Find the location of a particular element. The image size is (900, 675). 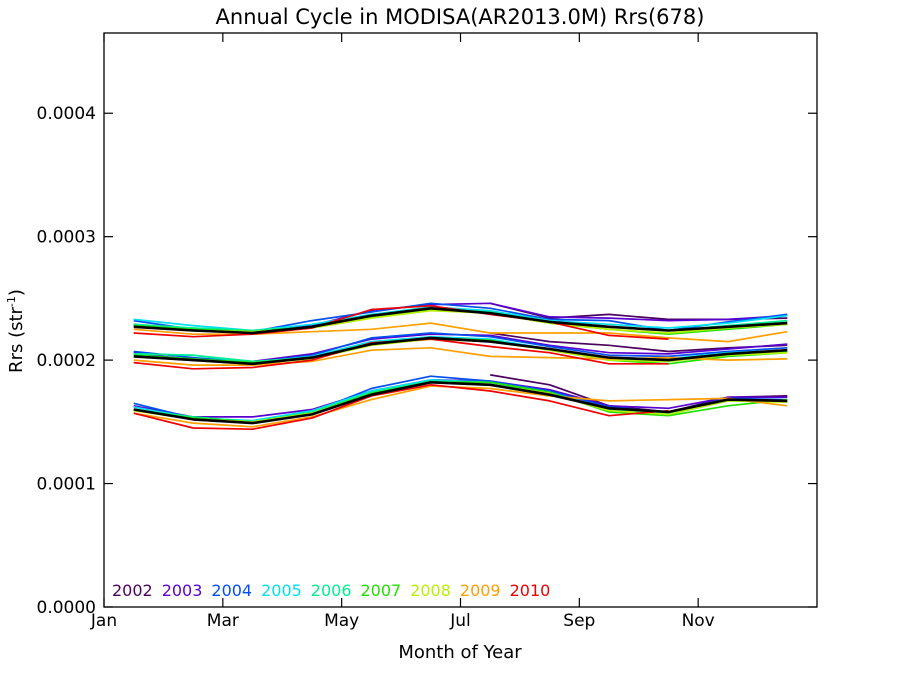

legend-item-2009: 2009 is located at coordinates (480, 590).